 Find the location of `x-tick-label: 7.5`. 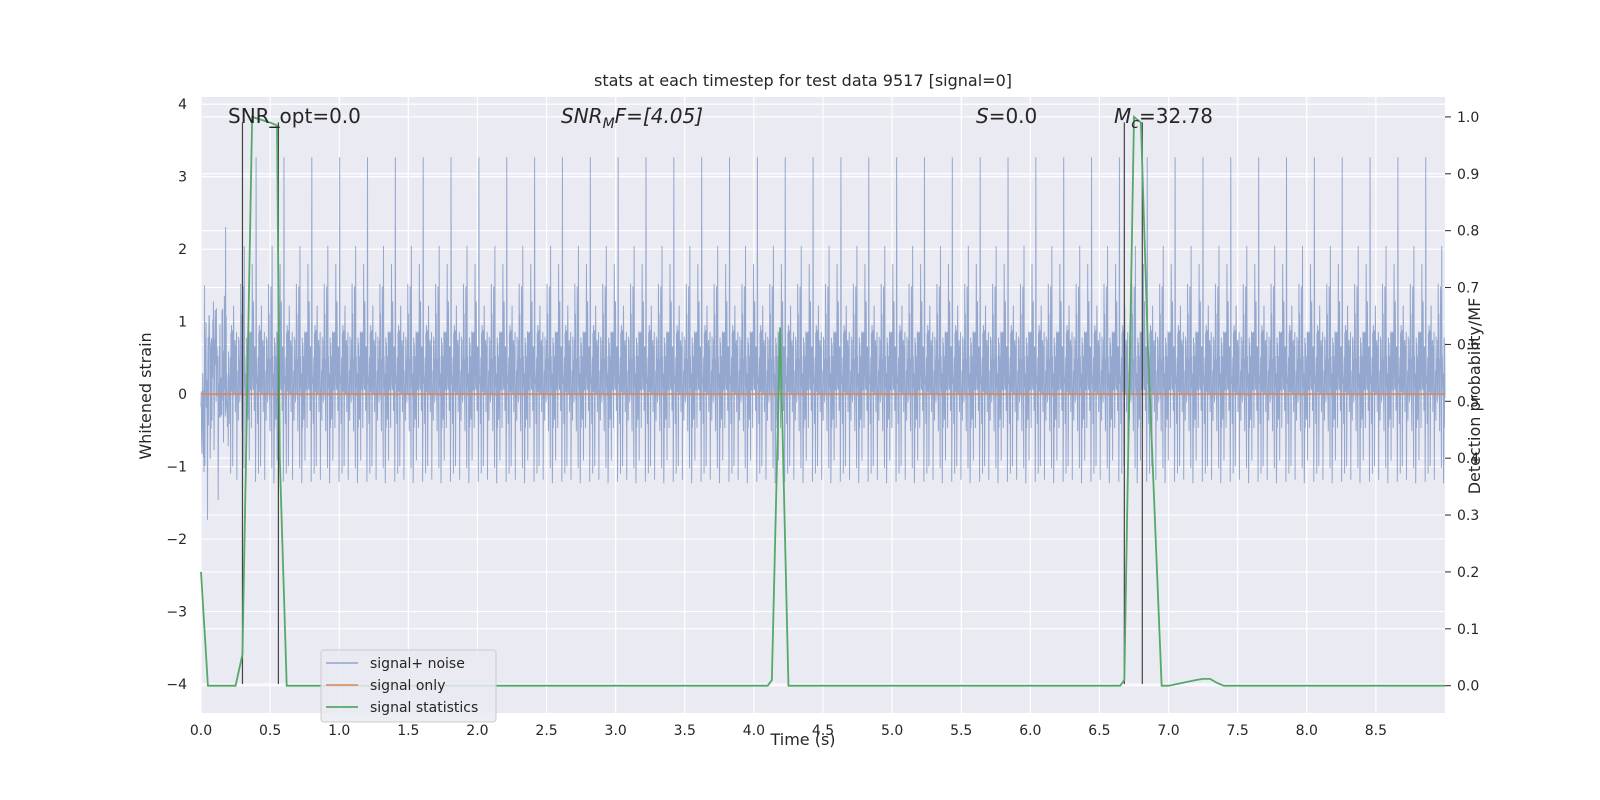

x-tick-label: 7.5 is located at coordinates (1238, 731).